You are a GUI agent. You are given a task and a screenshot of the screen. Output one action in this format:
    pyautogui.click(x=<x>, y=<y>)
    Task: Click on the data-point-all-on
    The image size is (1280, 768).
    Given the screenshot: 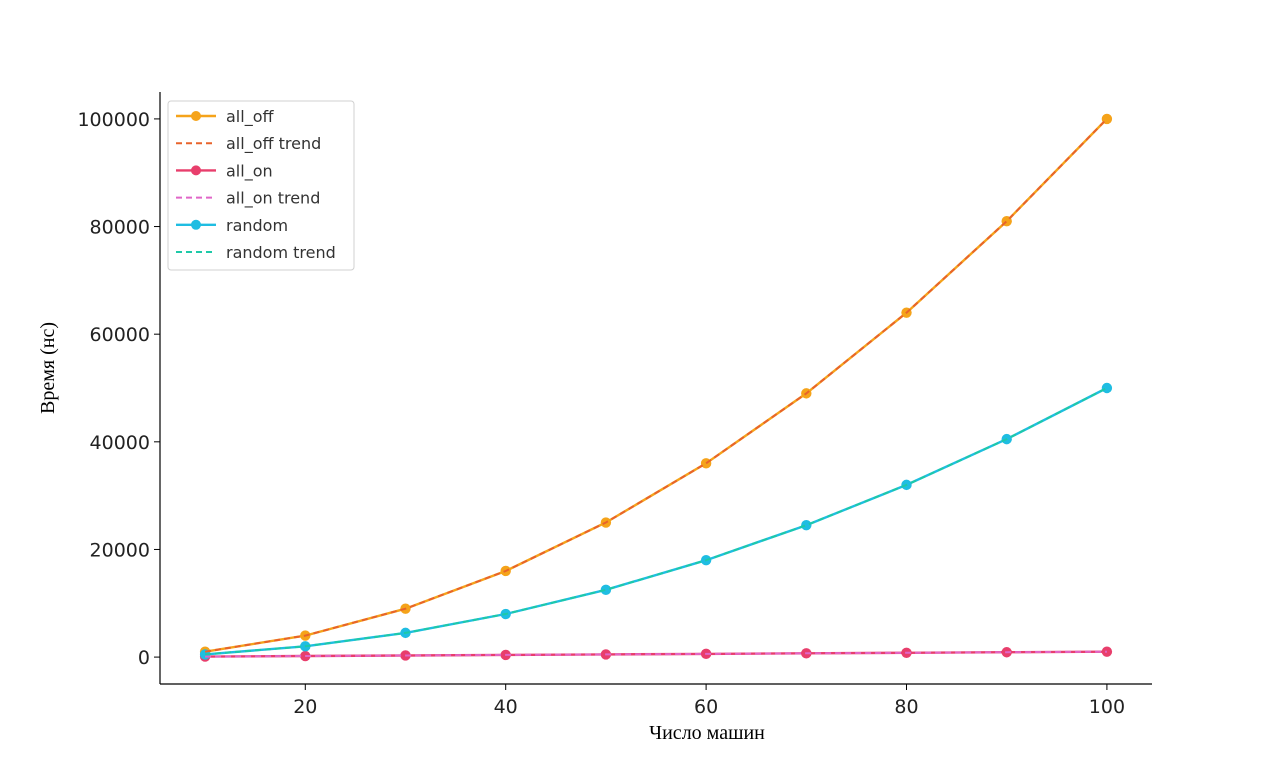 What is the action you would take?
    pyautogui.click(x=1107, y=651)
    